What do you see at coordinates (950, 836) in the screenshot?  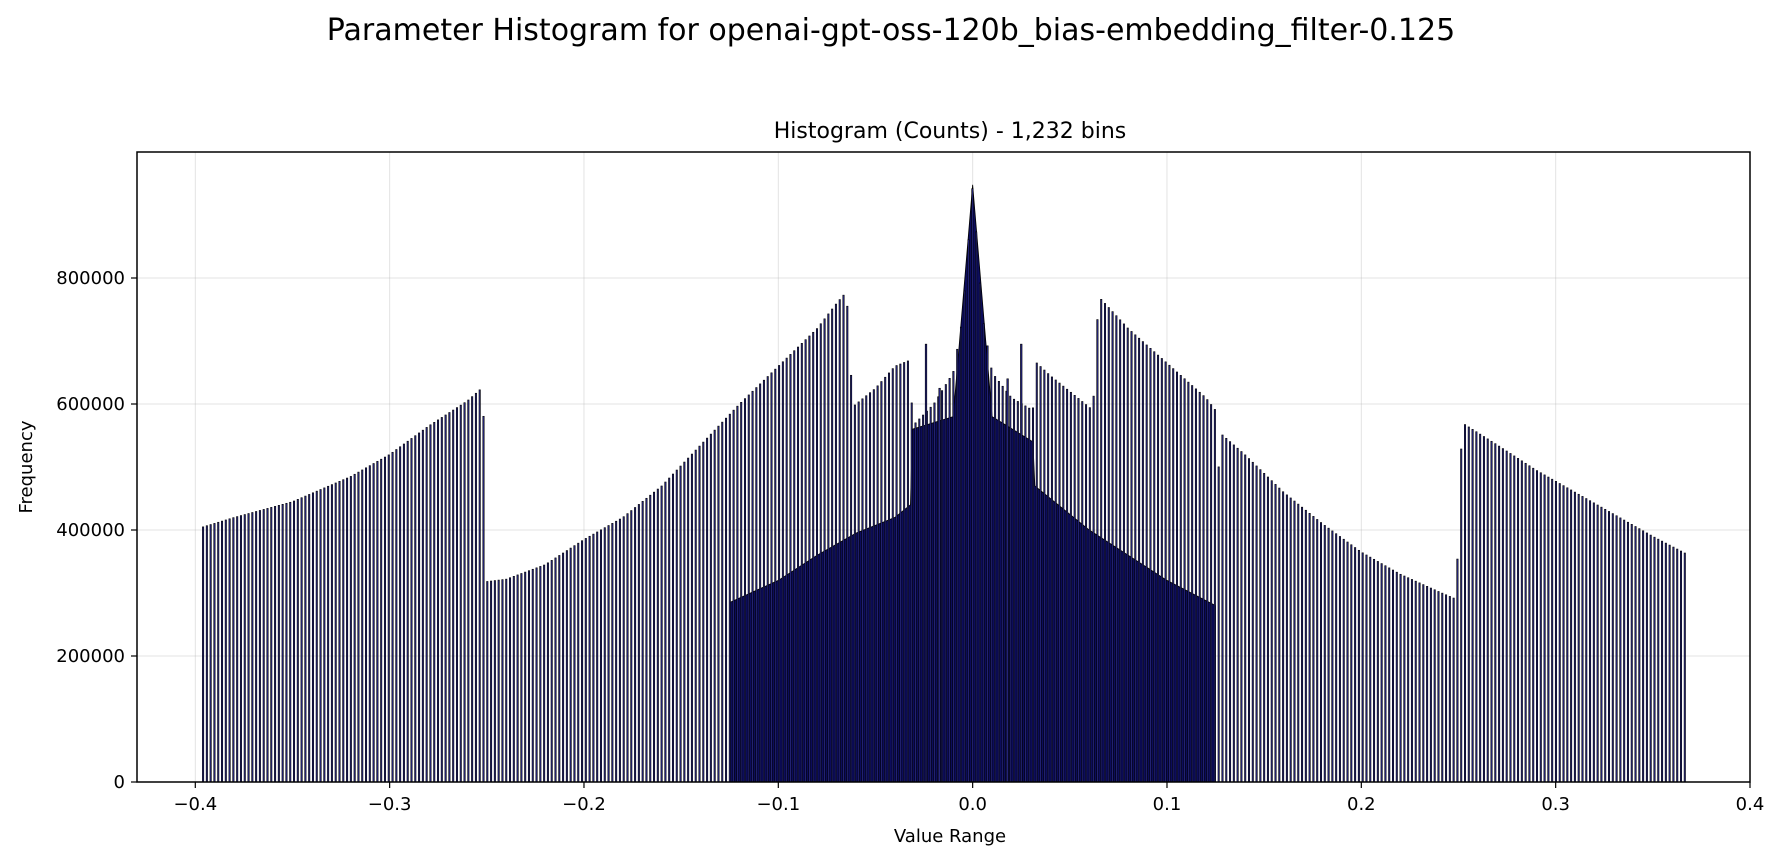 I see `x-axis-label: Value Range` at bounding box center [950, 836].